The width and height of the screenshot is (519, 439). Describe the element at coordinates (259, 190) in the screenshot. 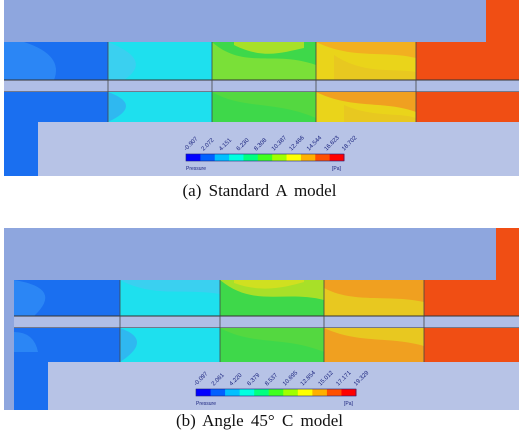

I see `figure-a-caption: (a) Standard A model` at that location.